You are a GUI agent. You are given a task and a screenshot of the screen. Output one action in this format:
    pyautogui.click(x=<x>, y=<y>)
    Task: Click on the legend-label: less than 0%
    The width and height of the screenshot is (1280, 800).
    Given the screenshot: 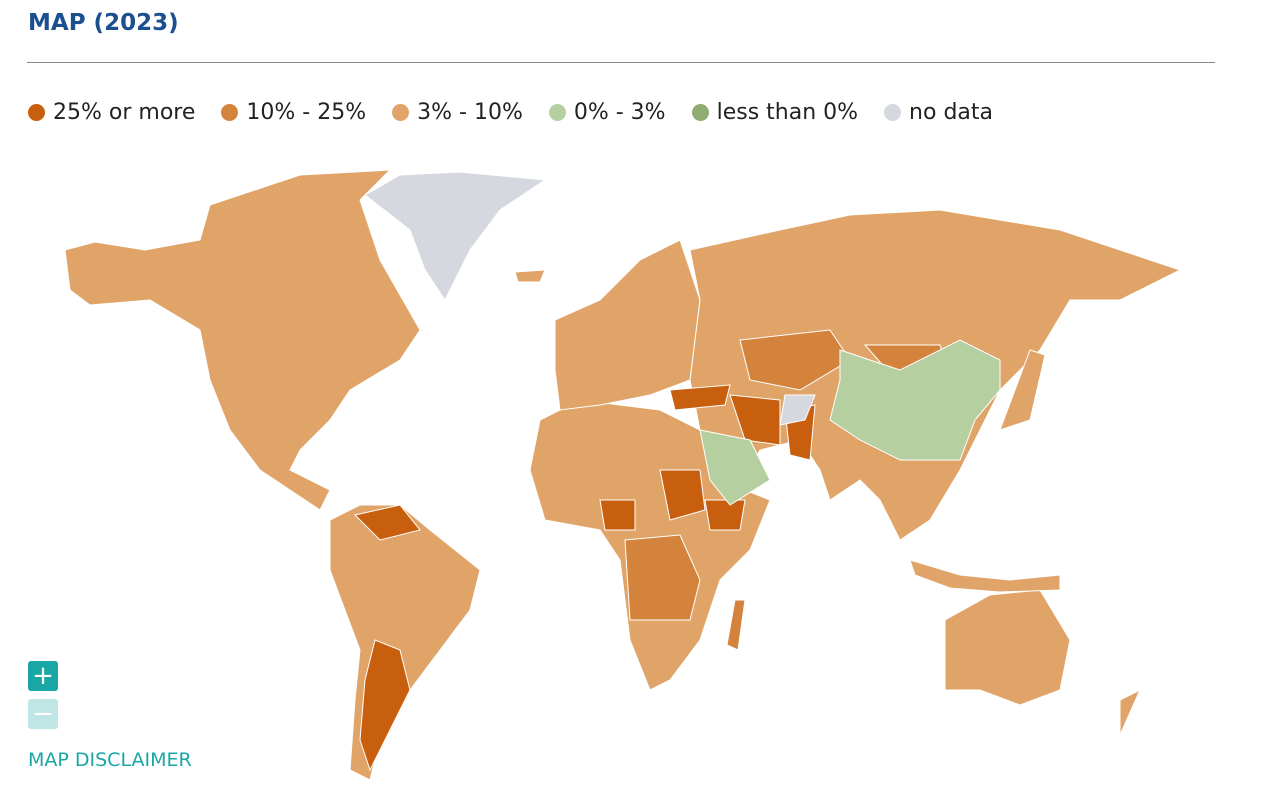 What is the action you would take?
    pyautogui.click(x=787, y=112)
    